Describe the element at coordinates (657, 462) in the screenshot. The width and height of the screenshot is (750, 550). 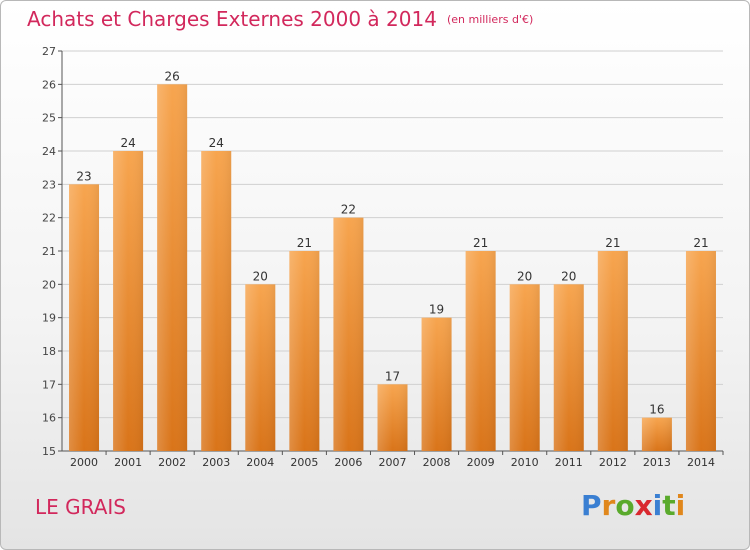
I see `x-tick-label: 2013` at that location.